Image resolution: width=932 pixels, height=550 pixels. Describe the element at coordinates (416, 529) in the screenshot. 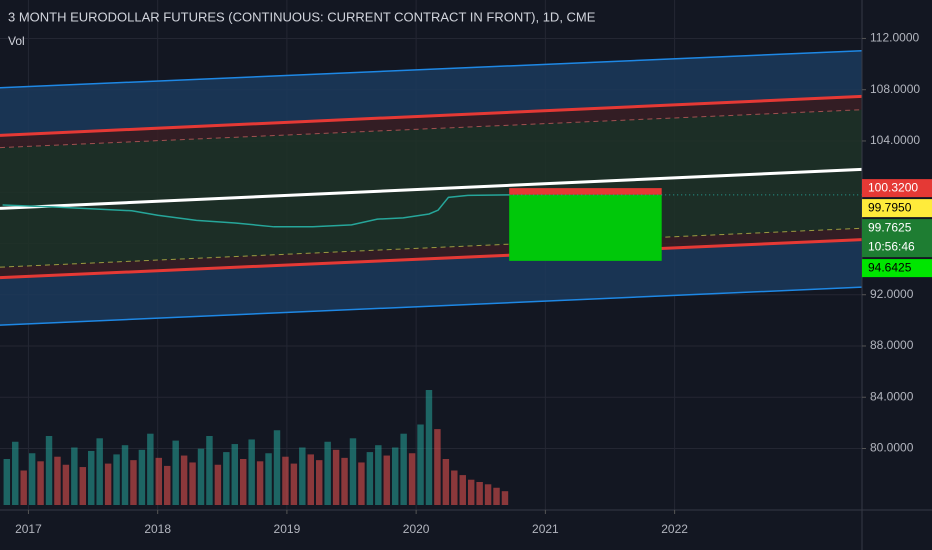

I see `x-tick-label: 2020` at that location.